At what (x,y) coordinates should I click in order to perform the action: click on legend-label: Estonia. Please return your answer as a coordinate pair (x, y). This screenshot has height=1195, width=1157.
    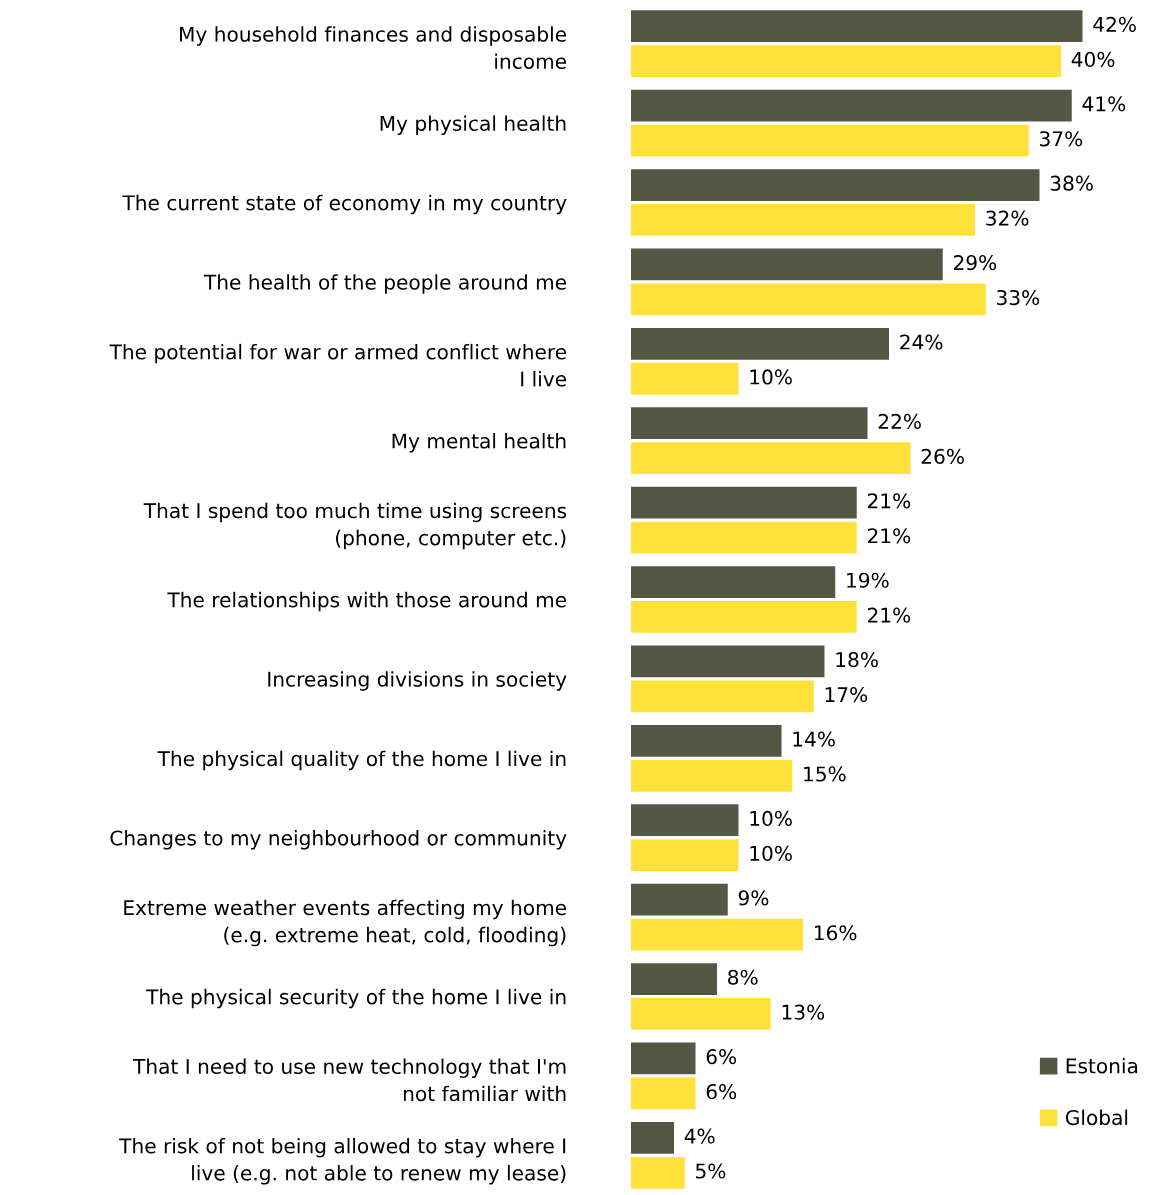
    Looking at the image, I should click on (1102, 1065).